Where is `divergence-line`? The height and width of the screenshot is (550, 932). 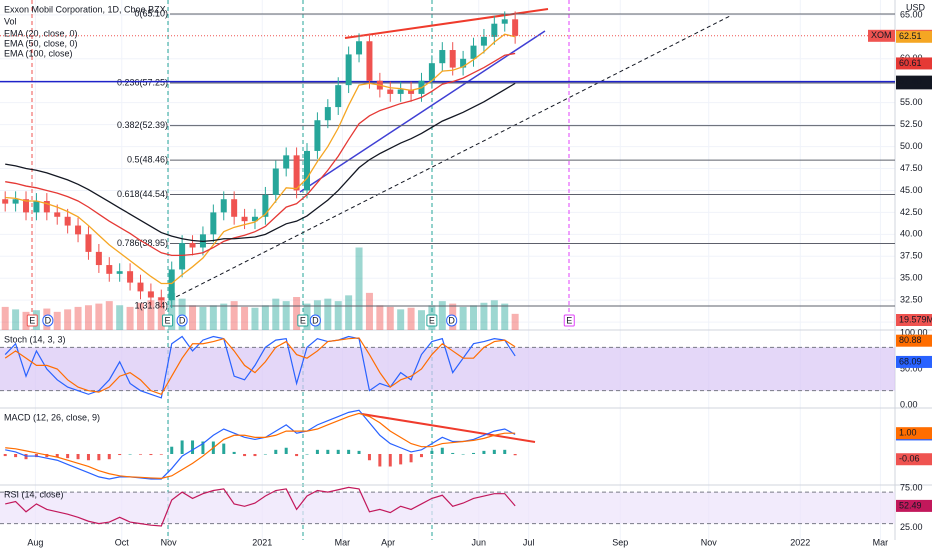 divergence-line is located at coordinates (448, 428).